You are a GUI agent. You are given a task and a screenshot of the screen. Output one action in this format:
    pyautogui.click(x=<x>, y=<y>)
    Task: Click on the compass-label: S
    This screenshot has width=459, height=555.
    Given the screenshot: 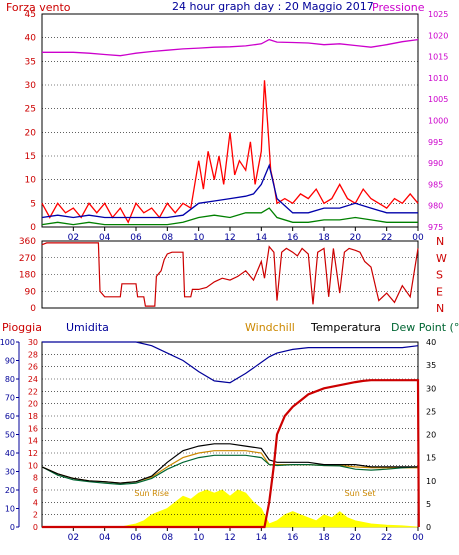 What is the action you would take?
    pyautogui.click(x=439, y=275)
    